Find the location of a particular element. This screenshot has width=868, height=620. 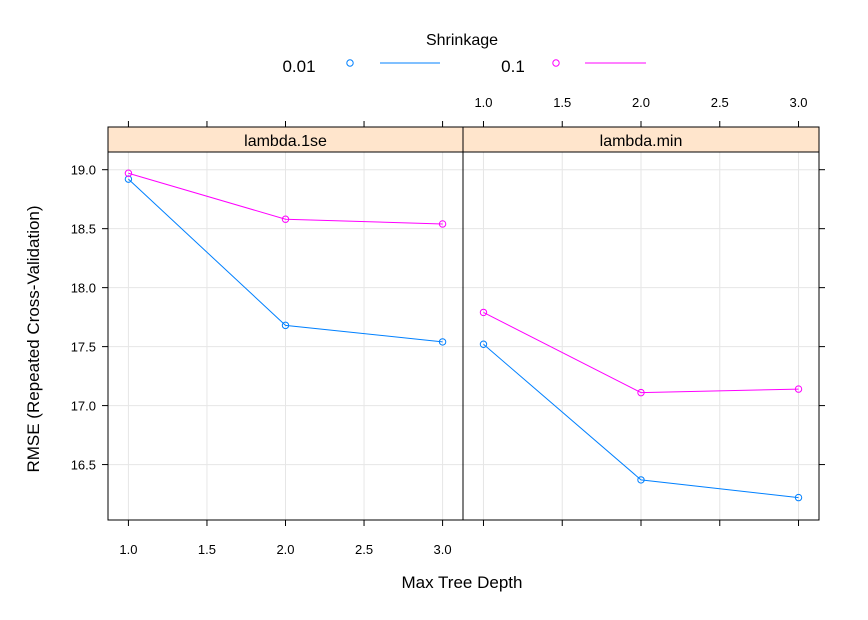

y-tick-label: 17.0 is located at coordinates (83, 406).